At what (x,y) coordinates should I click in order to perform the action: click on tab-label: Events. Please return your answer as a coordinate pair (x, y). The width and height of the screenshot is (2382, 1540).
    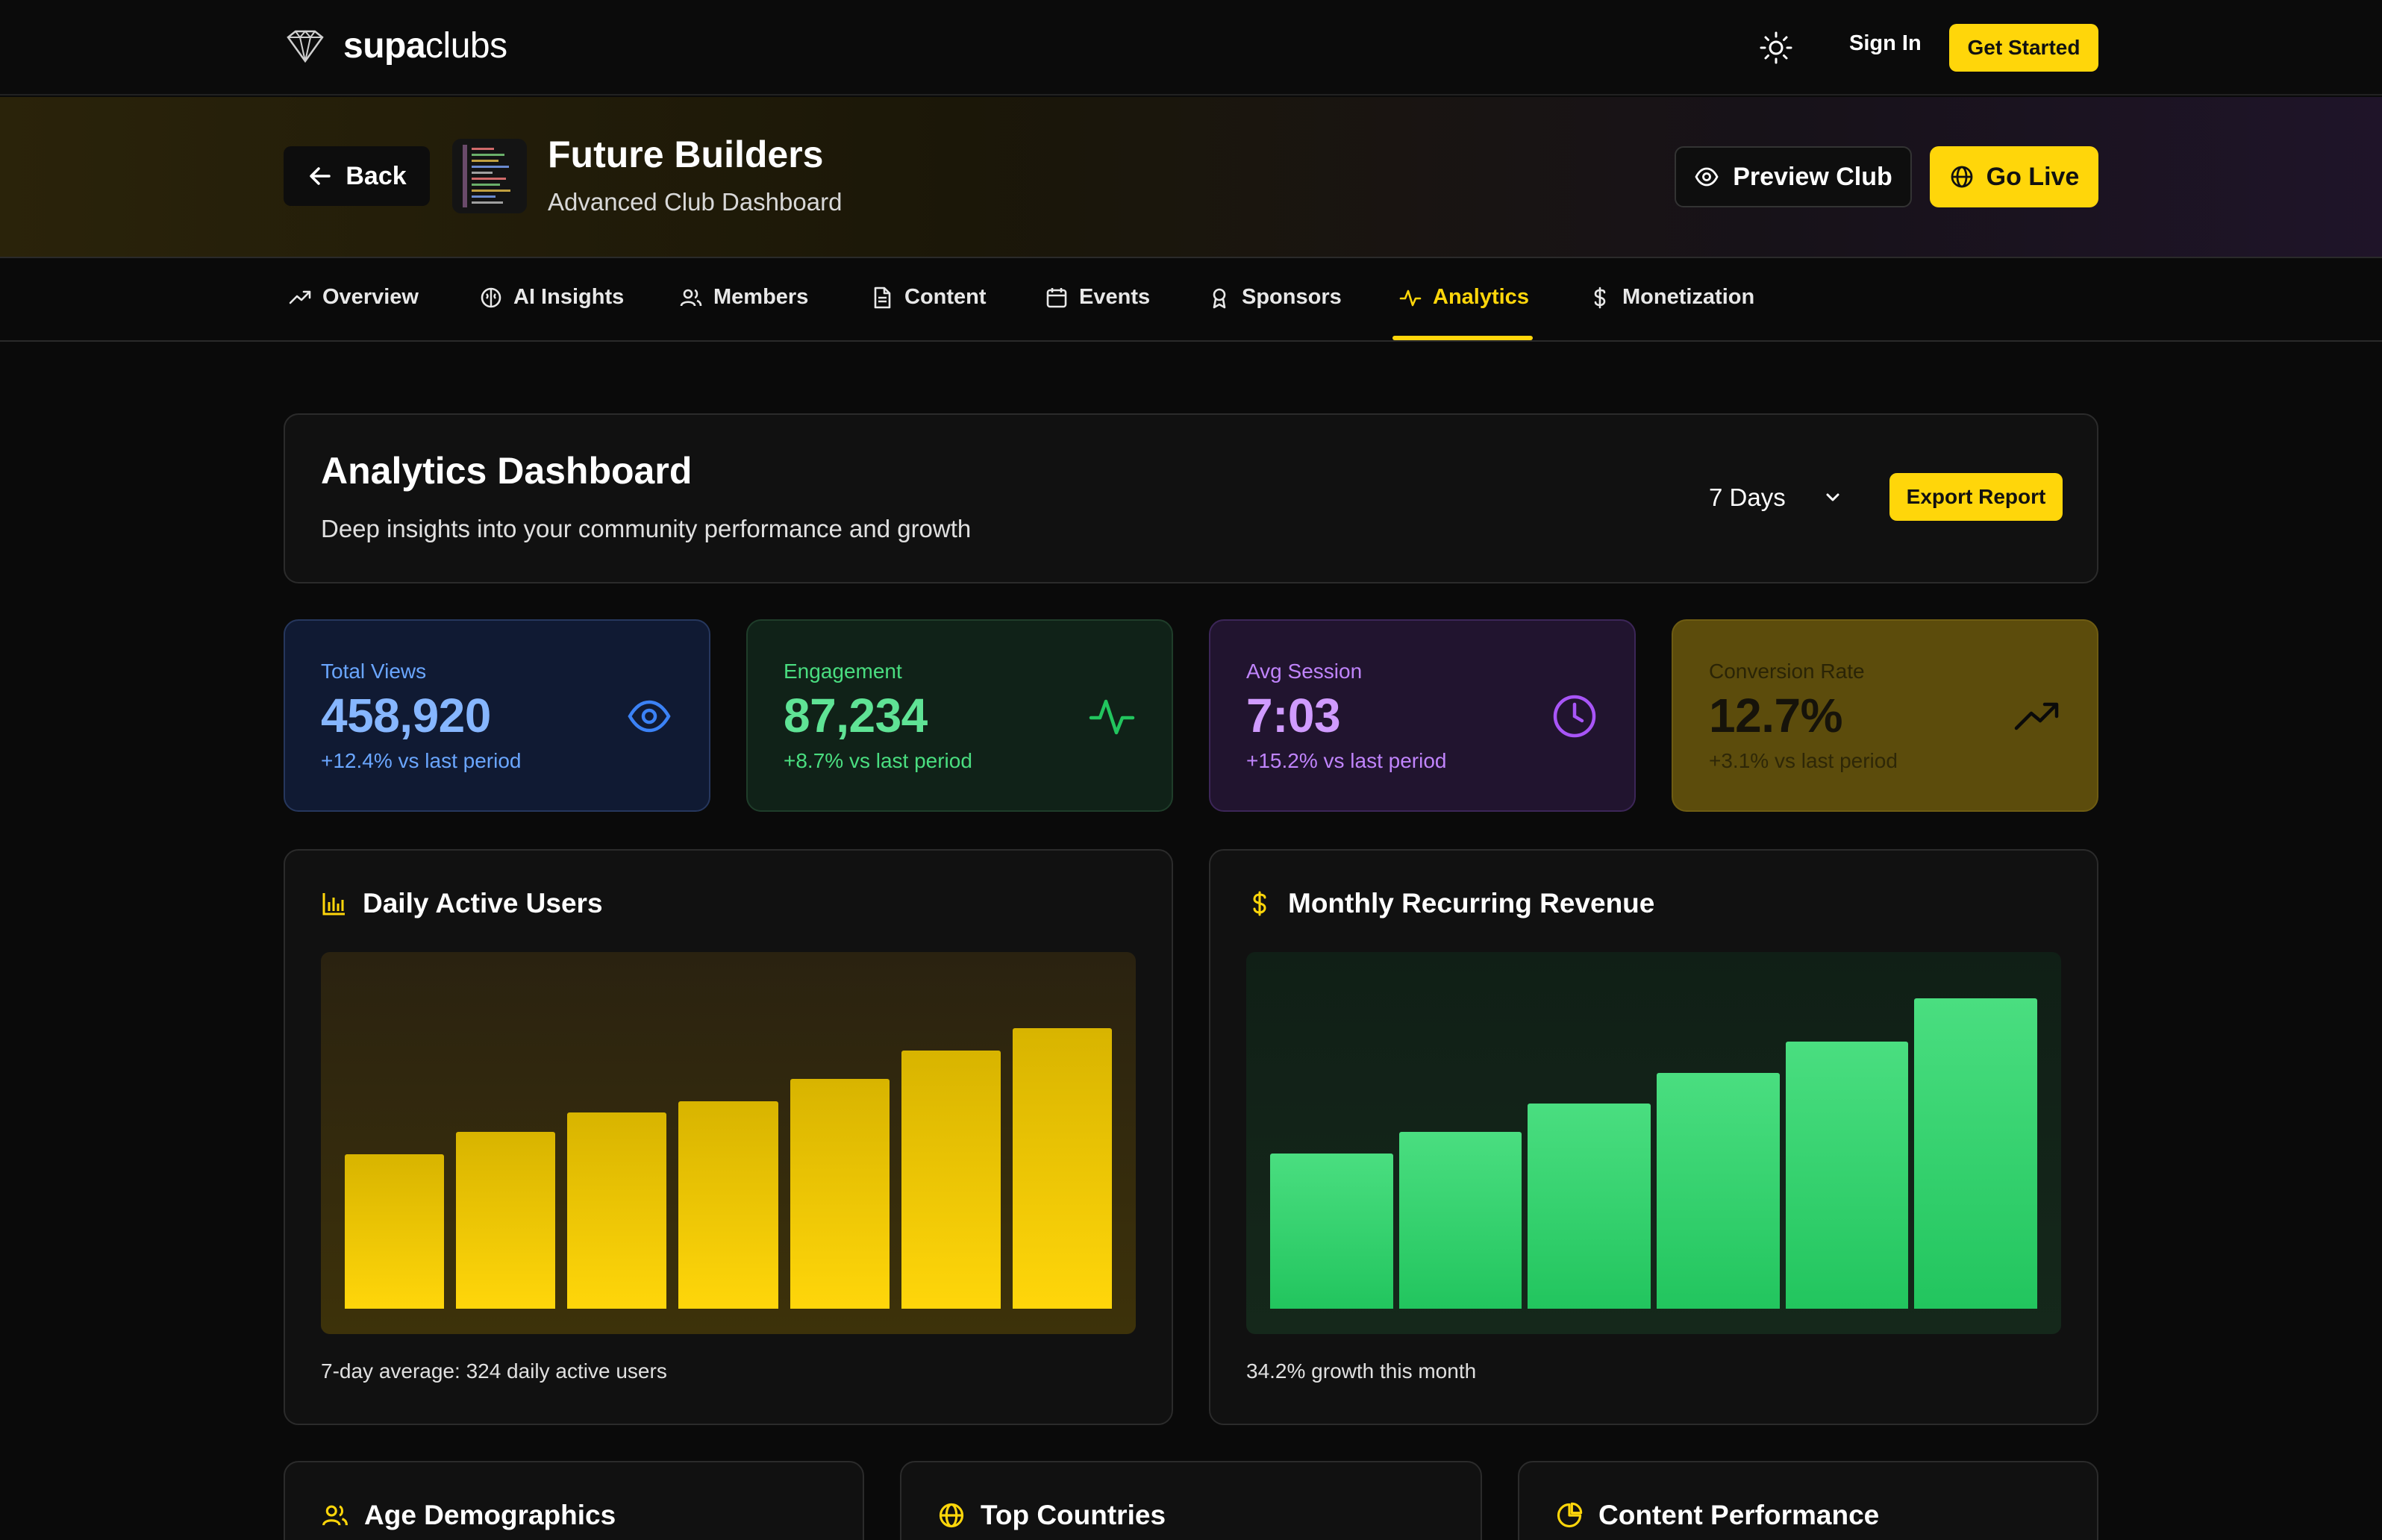
    Looking at the image, I should click on (1115, 297).